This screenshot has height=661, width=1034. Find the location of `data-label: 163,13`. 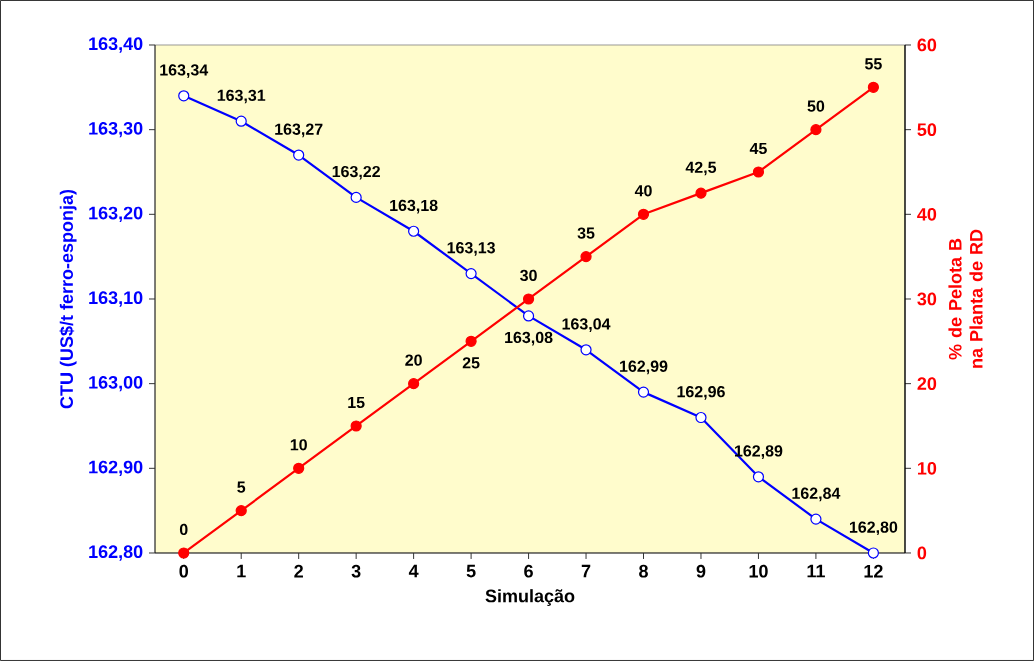

data-label: 163,13 is located at coordinates (471, 249).